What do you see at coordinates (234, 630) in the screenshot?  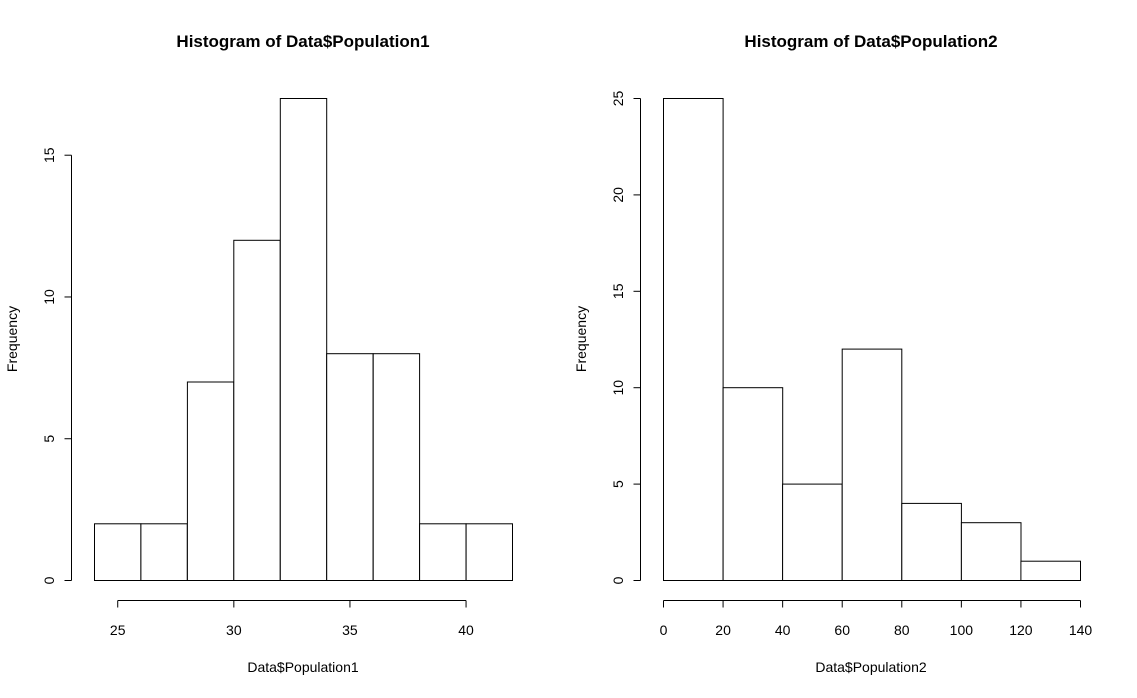 I see `x-tick-label: 30` at bounding box center [234, 630].